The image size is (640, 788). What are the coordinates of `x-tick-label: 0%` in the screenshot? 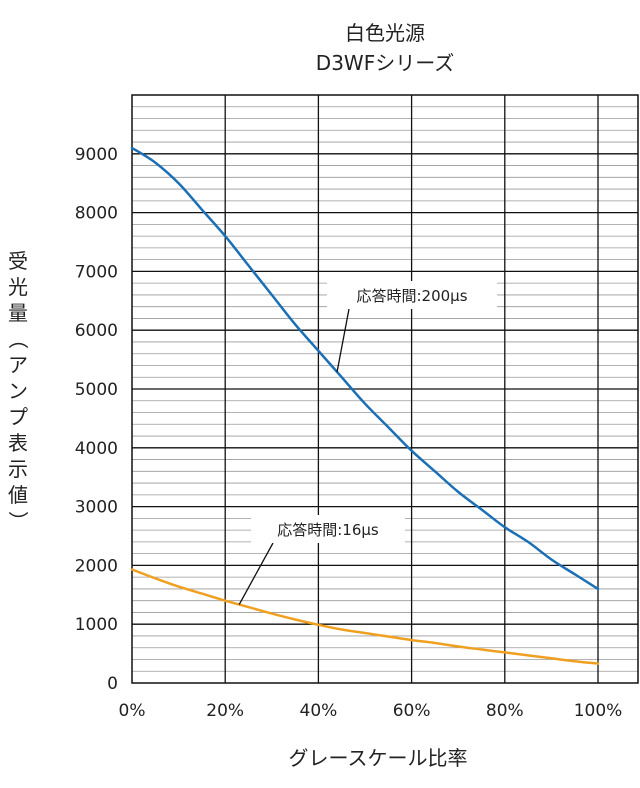 It's located at (132, 711).